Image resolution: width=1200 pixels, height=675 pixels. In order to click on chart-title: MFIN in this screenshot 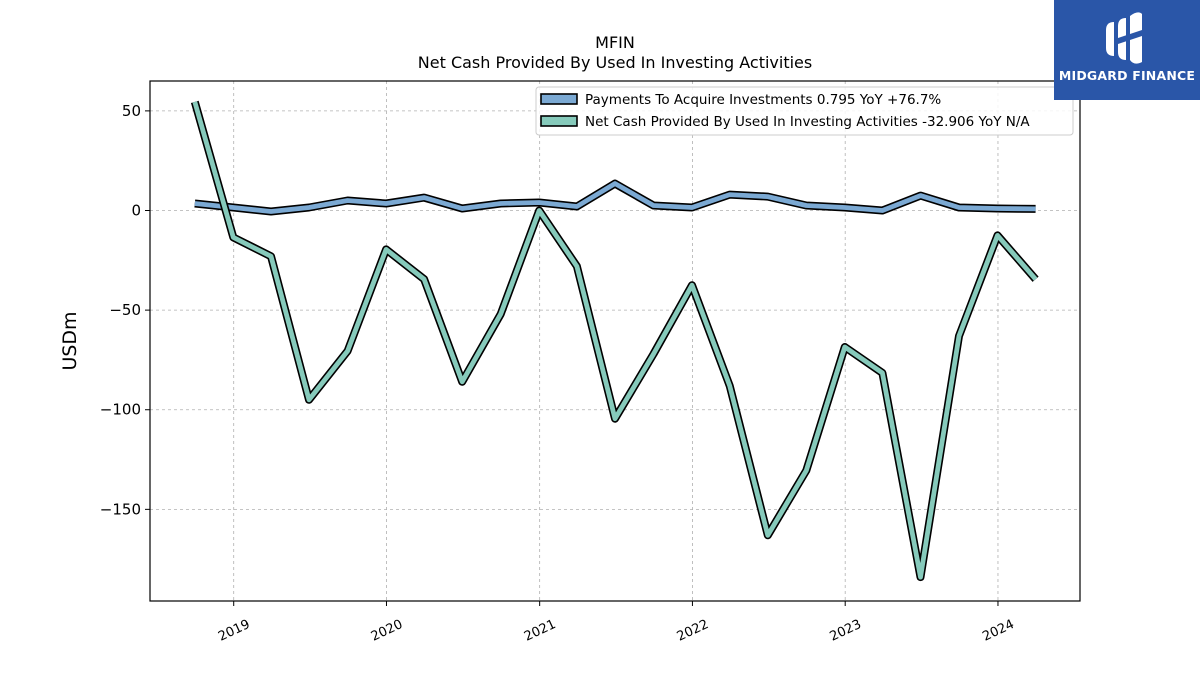, I will do `click(615, 42)`.